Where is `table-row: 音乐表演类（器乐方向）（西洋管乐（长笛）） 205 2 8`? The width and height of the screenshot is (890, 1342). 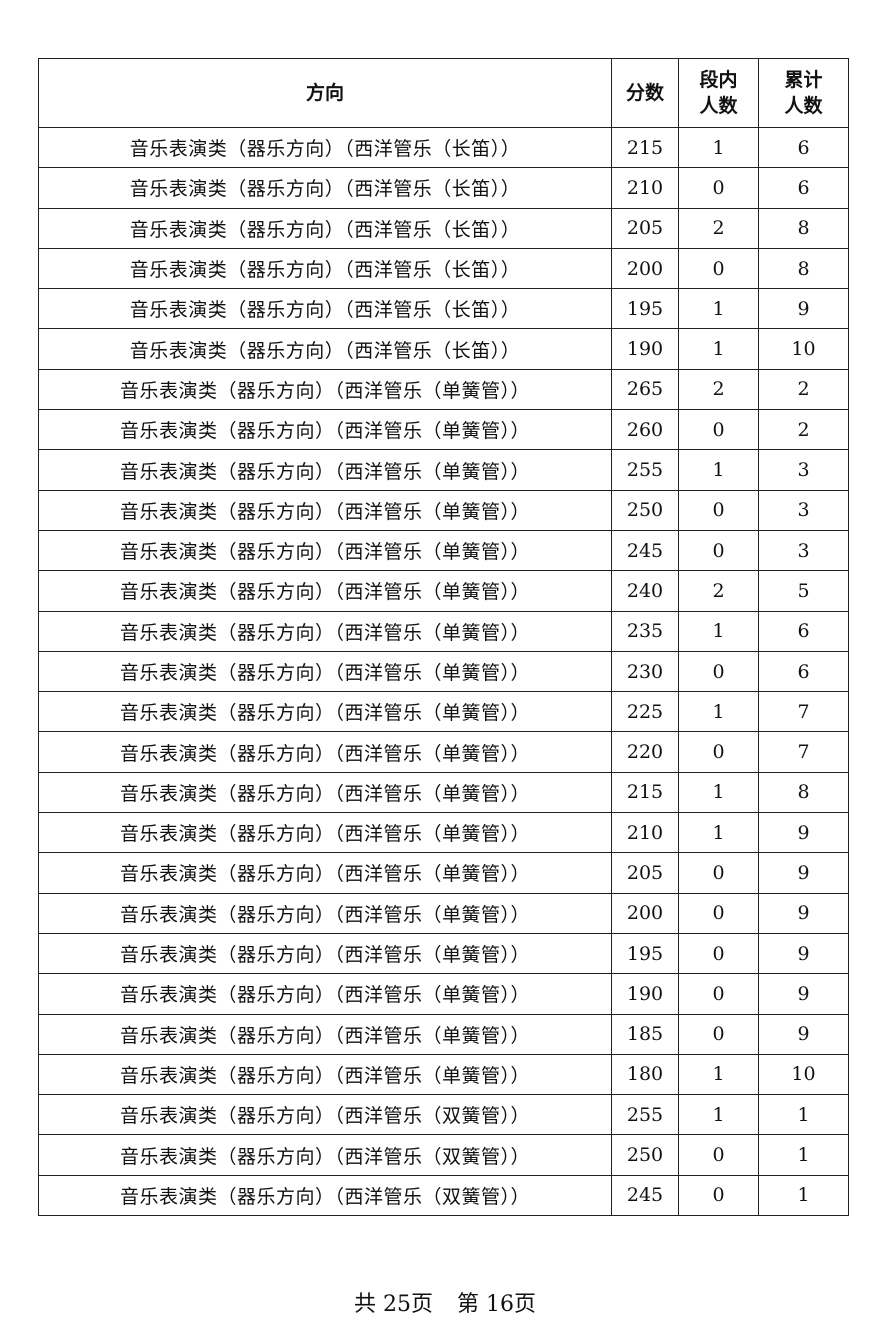 table-row: 音乐表演类（器乐方向）（西洋管乐（长笛）） 205 2 8 is located at coordinates (443, 228).